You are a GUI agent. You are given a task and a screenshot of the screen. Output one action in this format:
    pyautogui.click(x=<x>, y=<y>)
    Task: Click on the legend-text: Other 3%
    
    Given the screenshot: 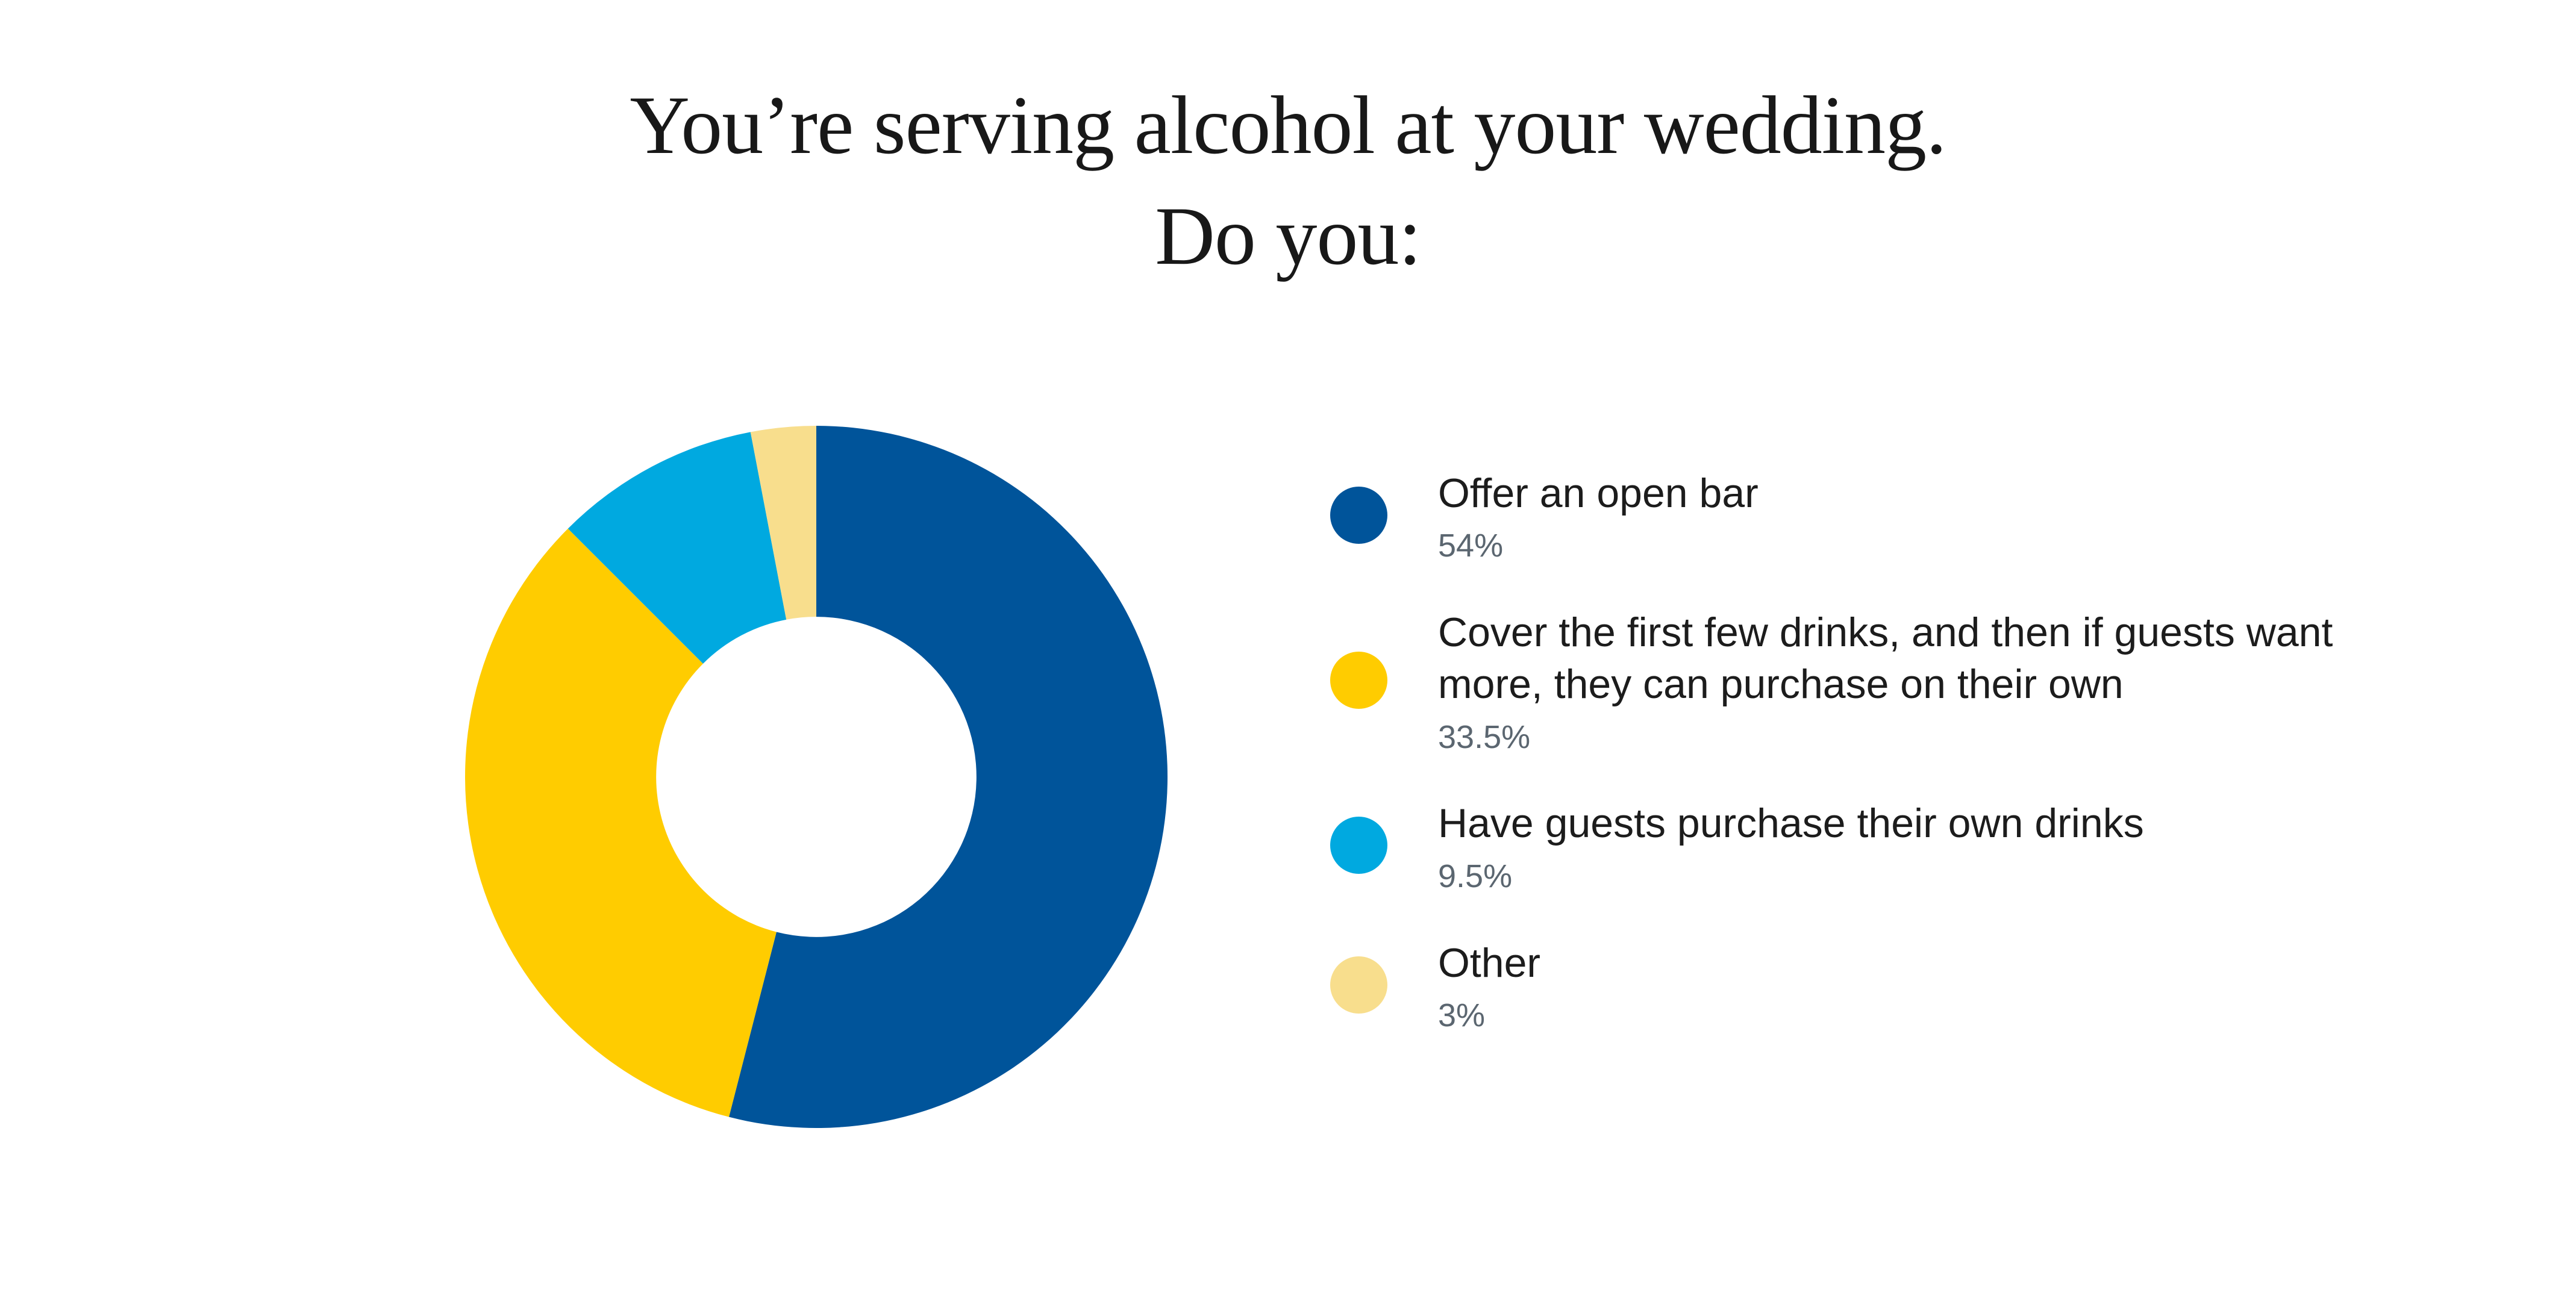 What is the action you would take?
    pyautogui.click(x=1489, y=985)
    